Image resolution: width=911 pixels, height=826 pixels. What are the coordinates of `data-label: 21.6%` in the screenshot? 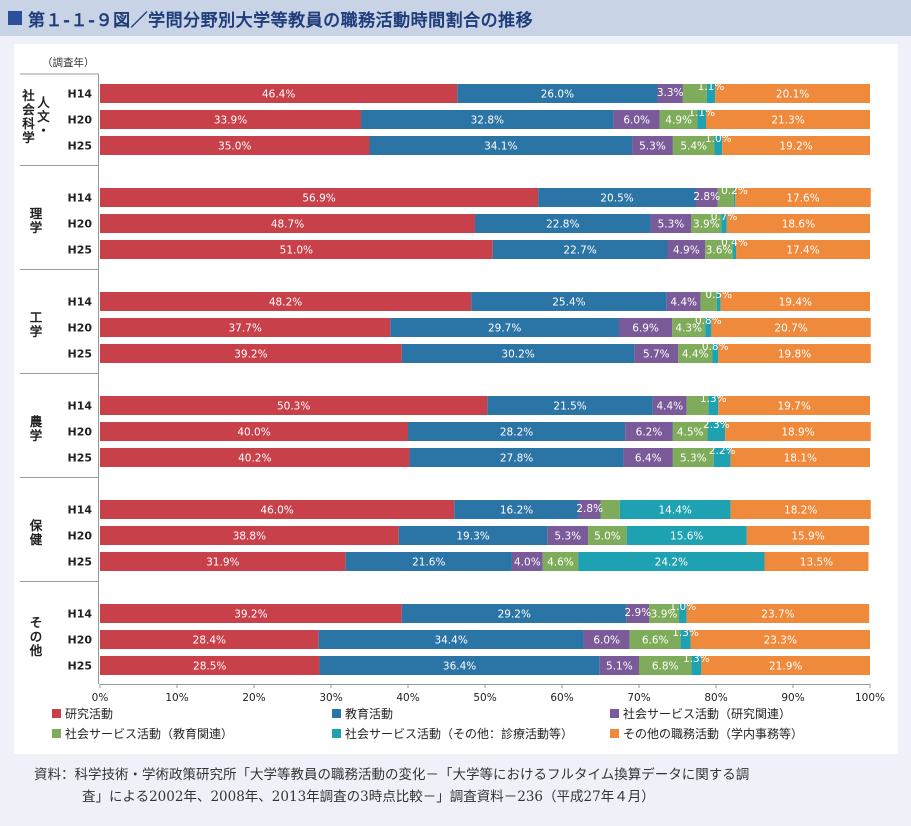 It's located at (428, 563).